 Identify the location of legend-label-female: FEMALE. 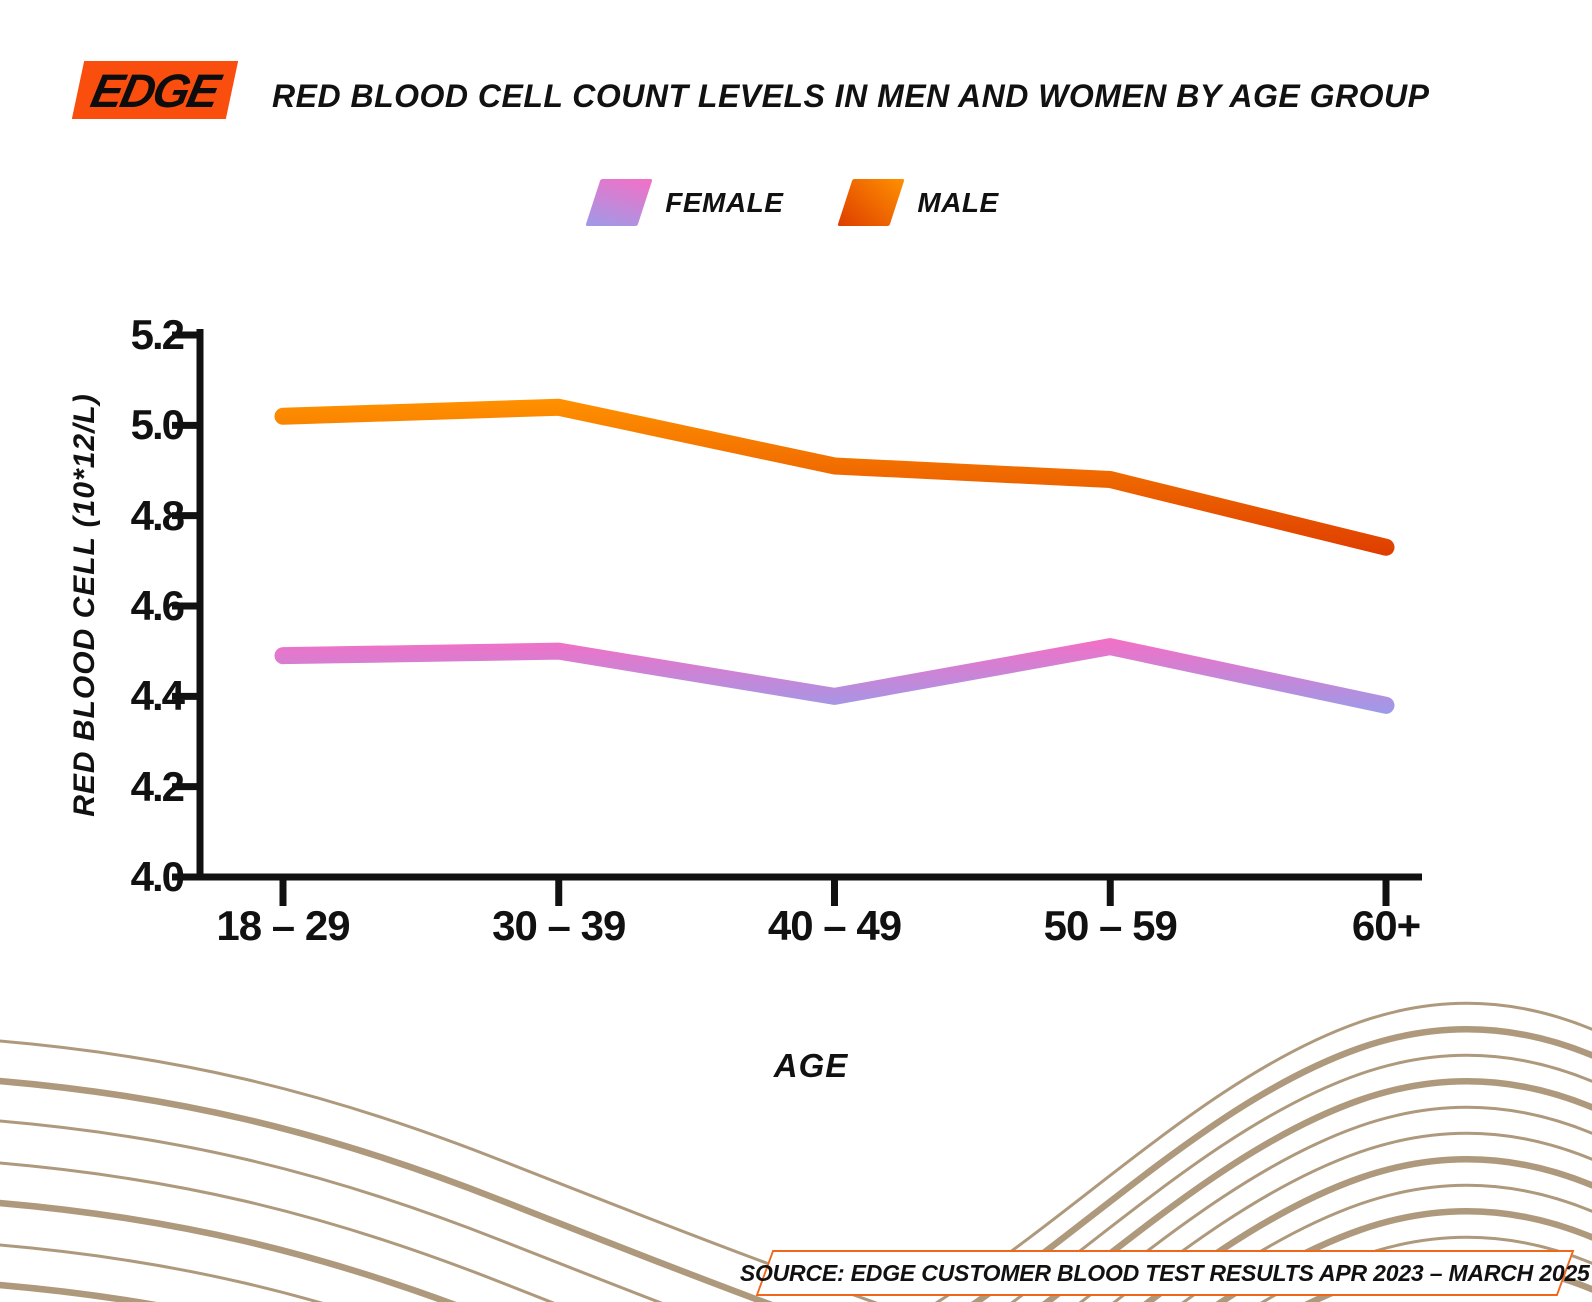
(724, 202).